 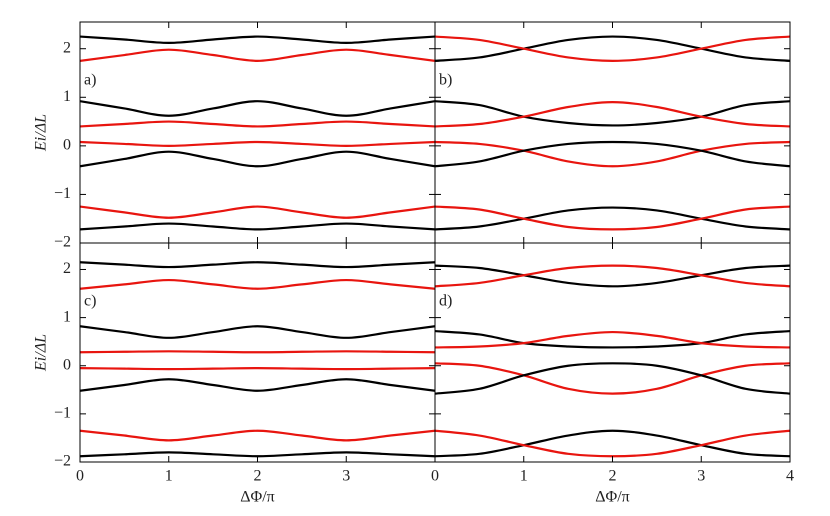 What do you see at coordinates (790, 476) in the screenshot?
I see `x-tick-label: 4` at bounding box center [790, 476].